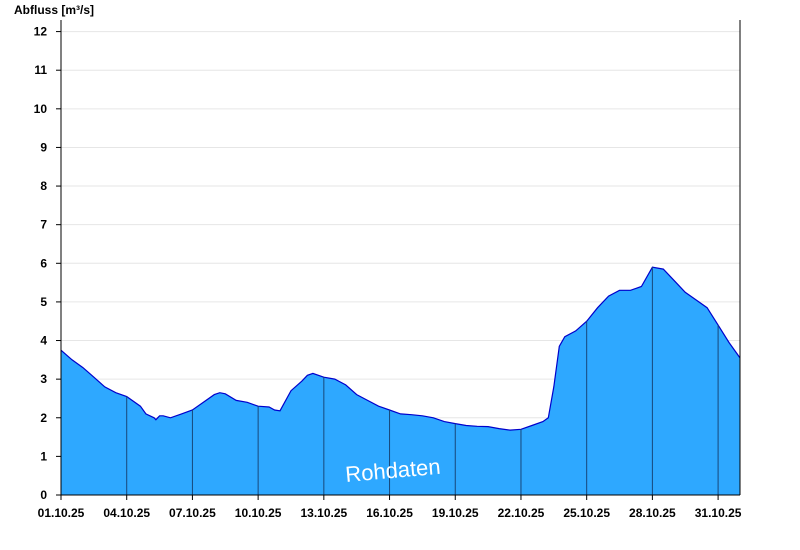 The image size is (800, 550). I want to click on y-tick-label: 9, so click(43, 147).